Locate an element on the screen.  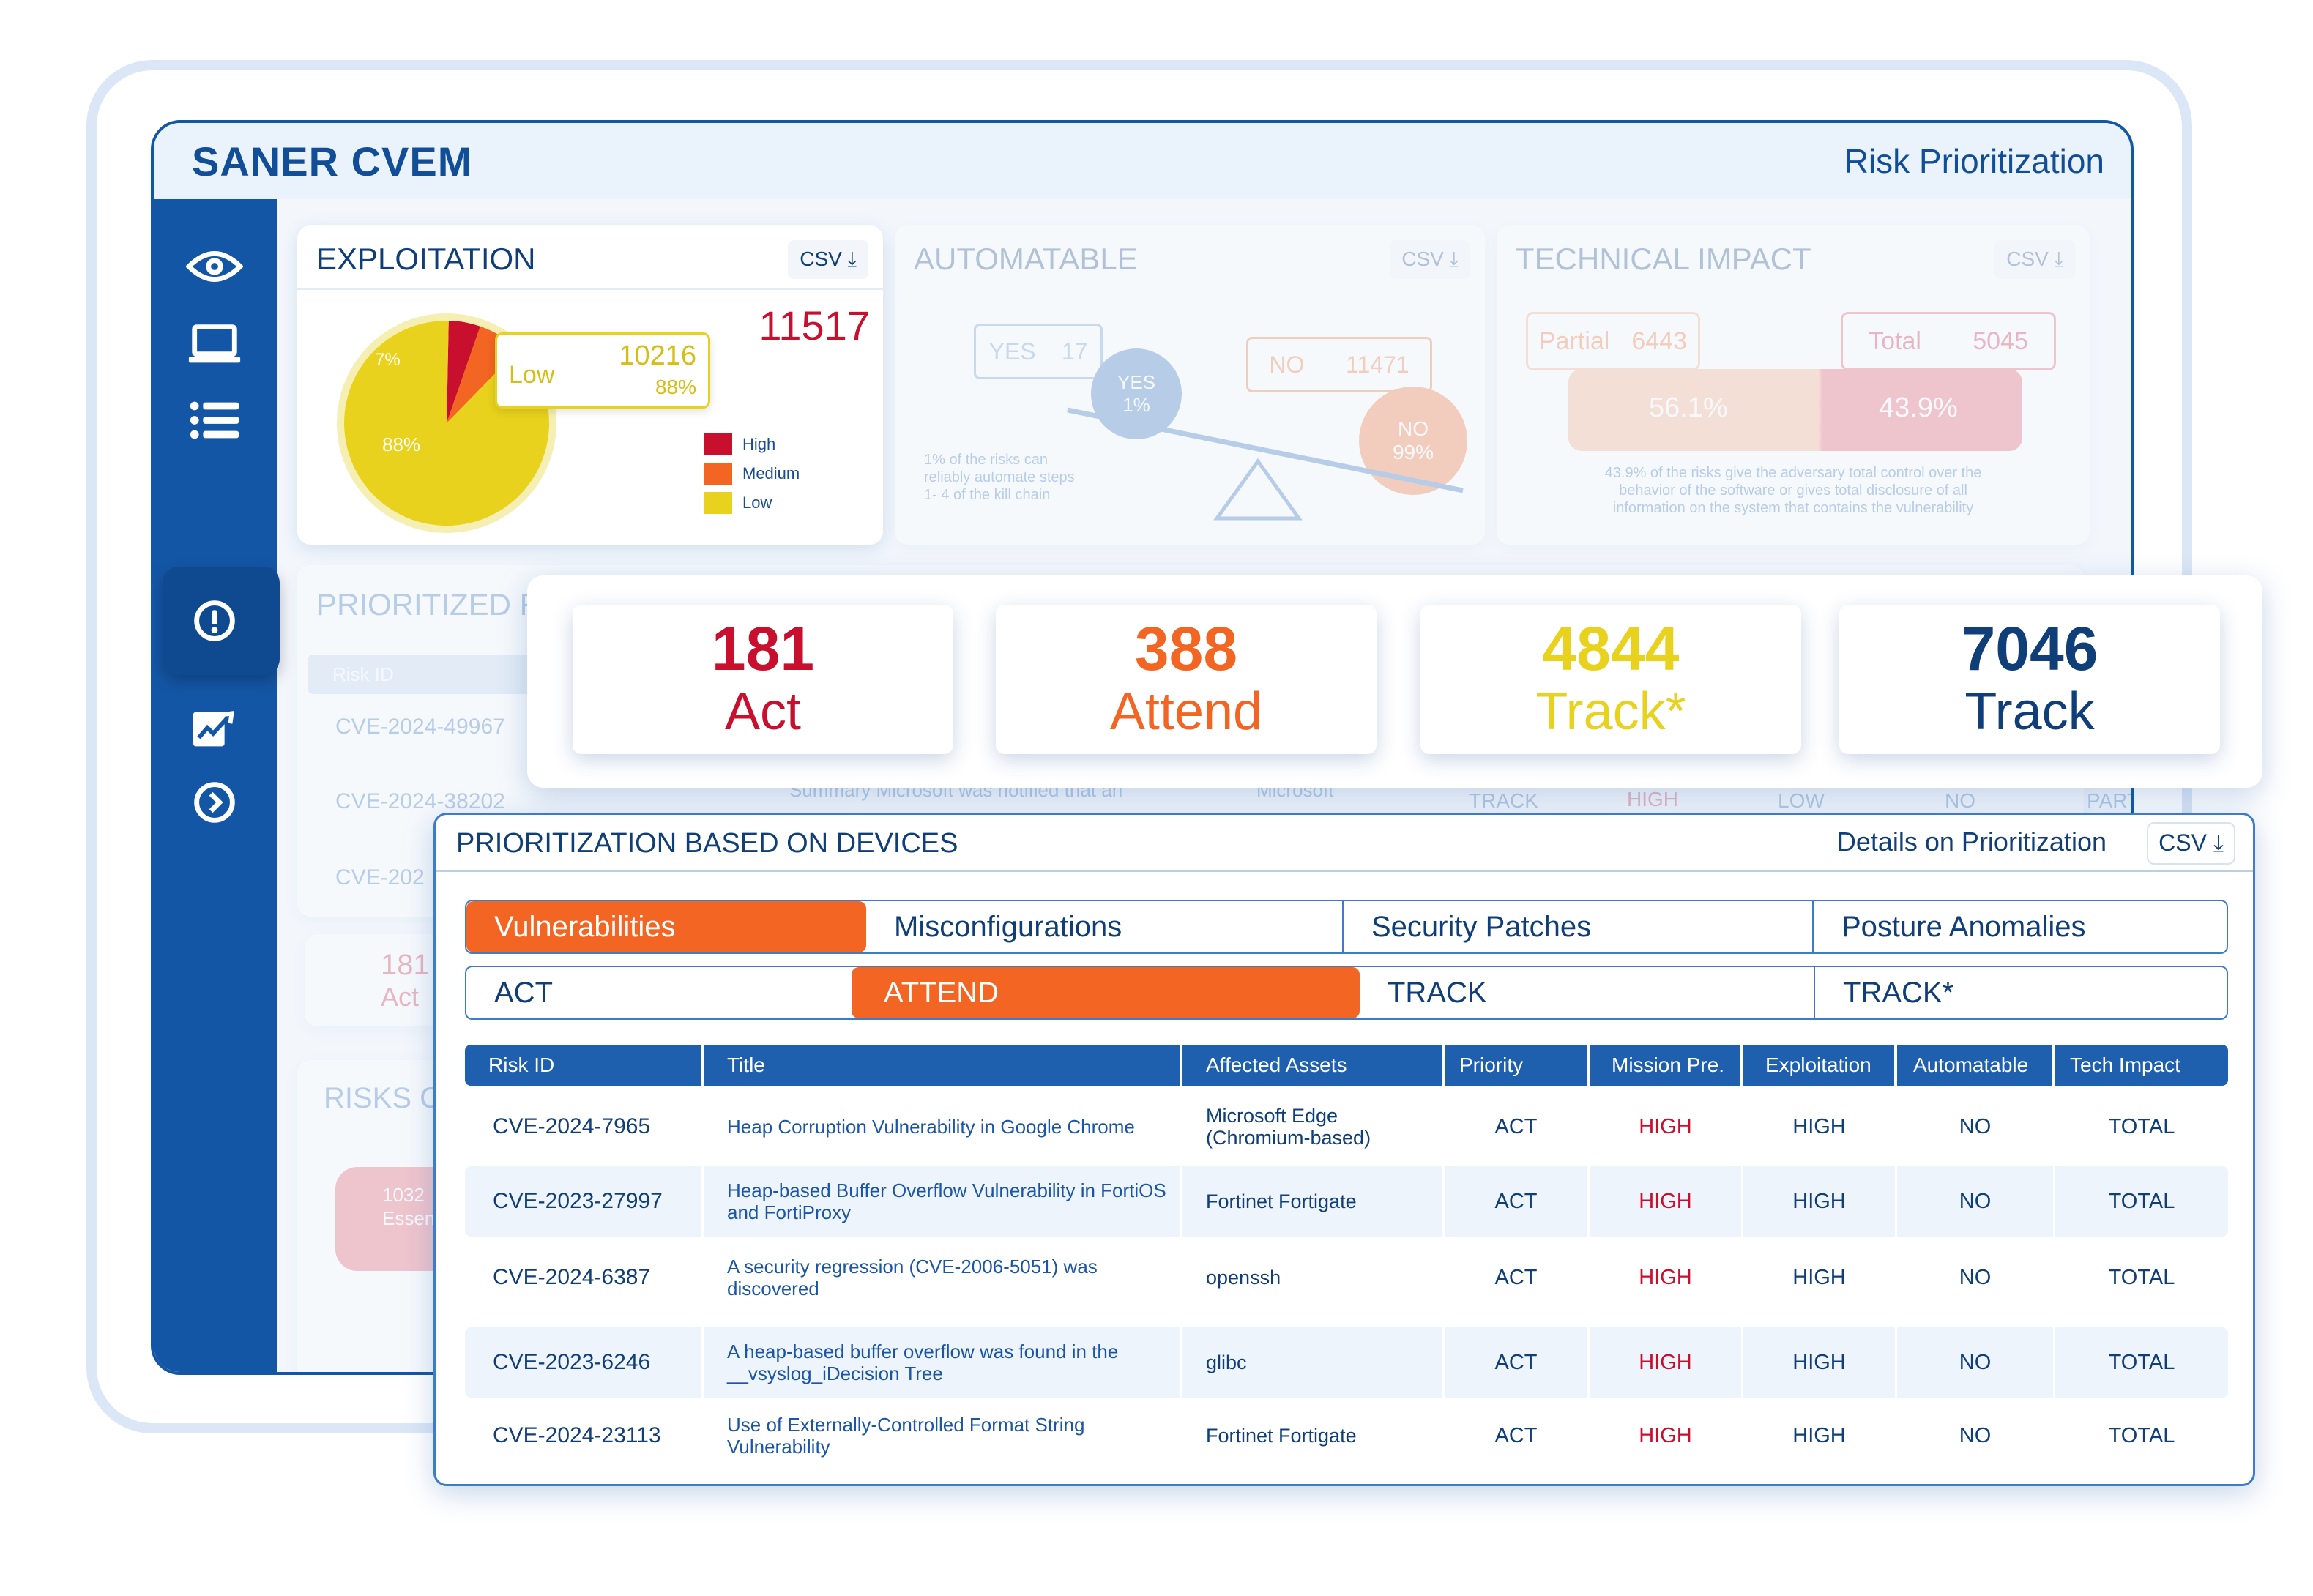
stat-card-attend: 388 Attend is located at coordinates (1186, 679).